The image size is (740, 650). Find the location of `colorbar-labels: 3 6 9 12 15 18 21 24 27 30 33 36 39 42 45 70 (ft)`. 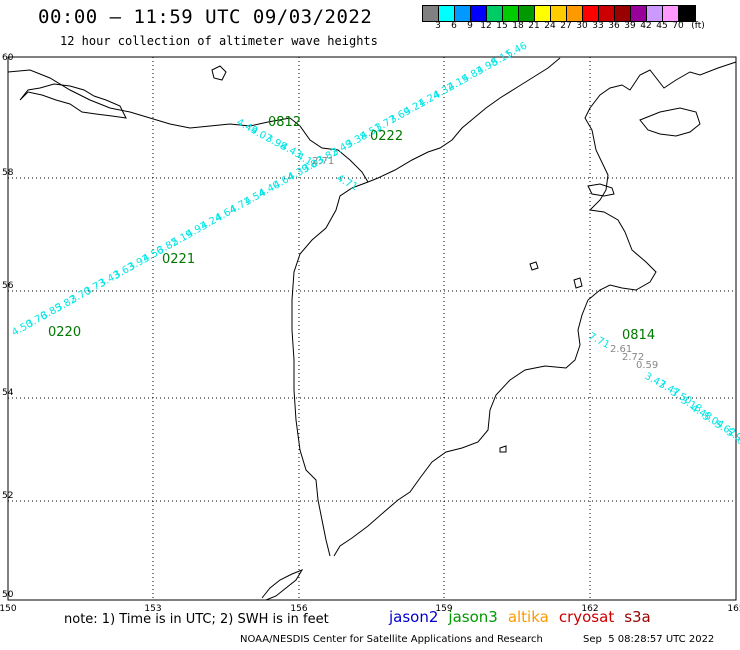

colorbar-labels: 3 6 9 12 15 18 21 24 27 30 33 36 39 42 45 70 (ft) is located at coordinates (577, 27).